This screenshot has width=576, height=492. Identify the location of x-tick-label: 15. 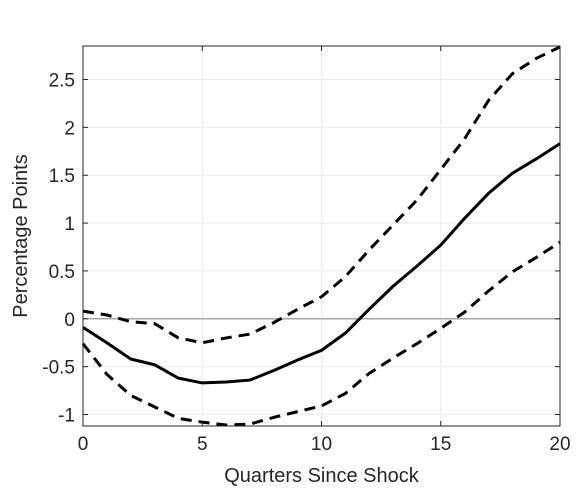
(440, 444).